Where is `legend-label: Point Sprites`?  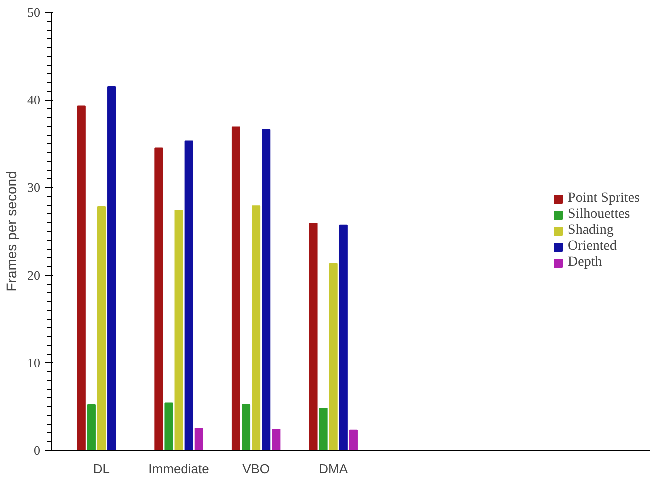 legend-label: Point Sprites is located at coordinates (604, 199).